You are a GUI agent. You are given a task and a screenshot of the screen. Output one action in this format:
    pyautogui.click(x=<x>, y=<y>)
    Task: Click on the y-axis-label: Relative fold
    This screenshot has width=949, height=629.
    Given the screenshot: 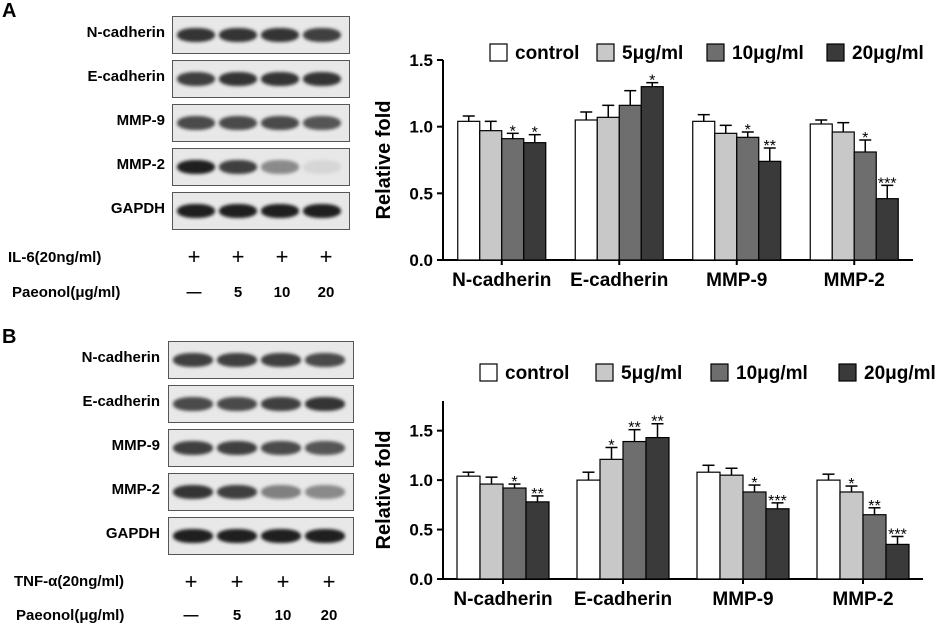 What is the action you would take?
    pyautogui.click(x=384, y=490)
    